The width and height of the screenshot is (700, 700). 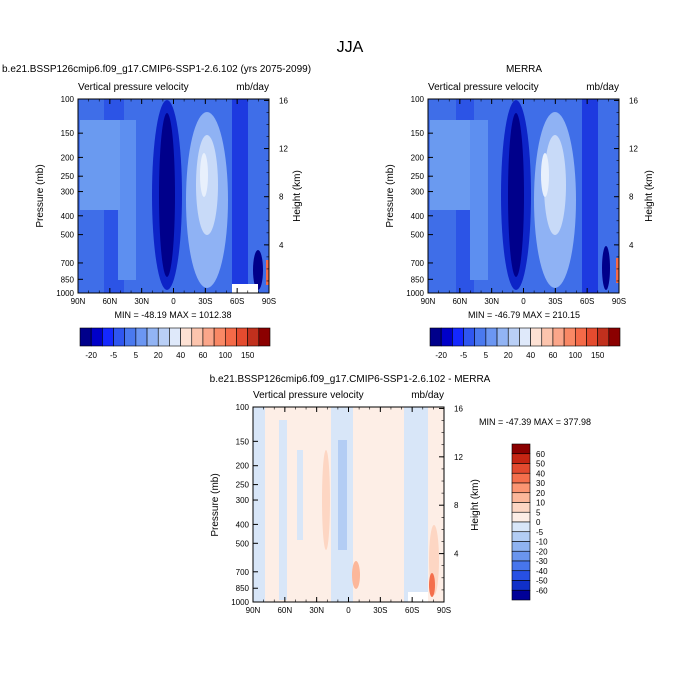 I want to click on p-tick-label: 400, so click(x=243, y=524).